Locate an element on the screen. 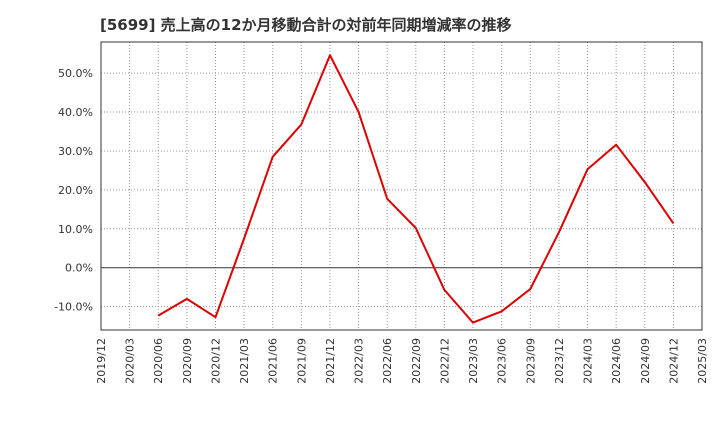 This screenshot has height=440, width=720. y-axis-ticks: -10.0% 0.0% 10.0% 20.0% 30.0% 40.0% 50.0% is located at coordinates (73, 190).